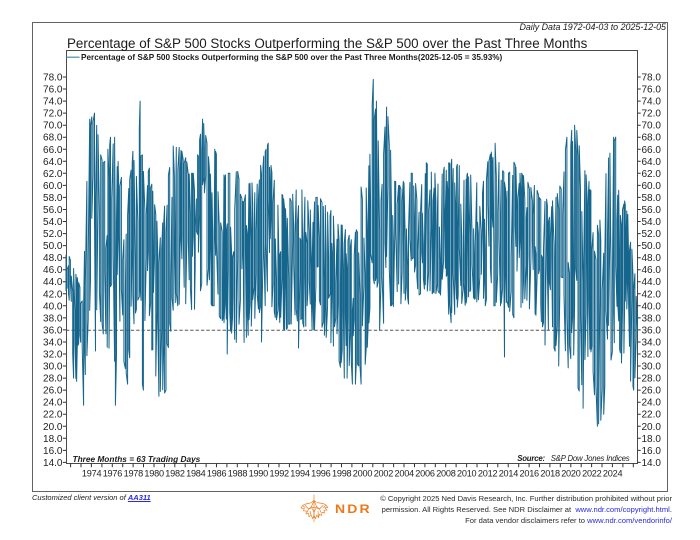  What do you see at coordinates (279, 473) in the screenshot?
I see `svg-text: 1992` at bounding box center [279, 473].